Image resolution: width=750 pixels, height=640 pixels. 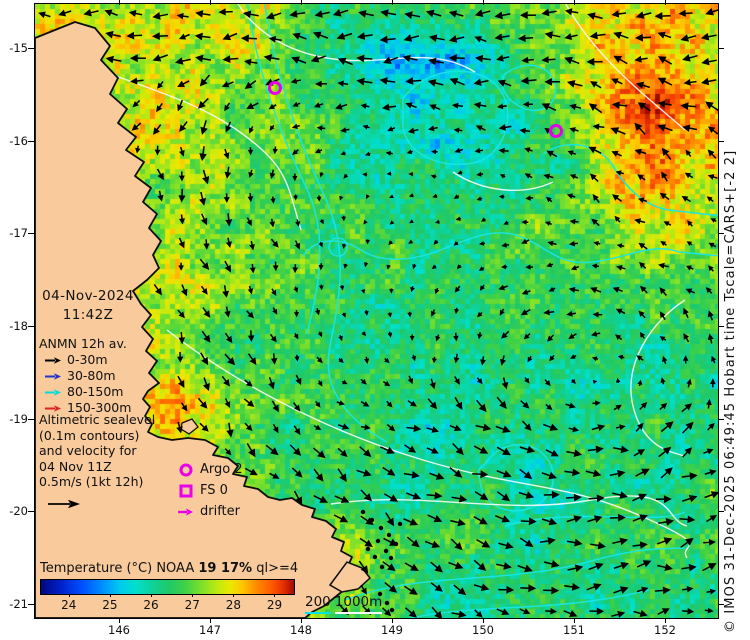 What do you see at coordinates (274, 605) in the screenshot?
I see `colorbar-tick-label: 29` at bounding box center [274, 605].